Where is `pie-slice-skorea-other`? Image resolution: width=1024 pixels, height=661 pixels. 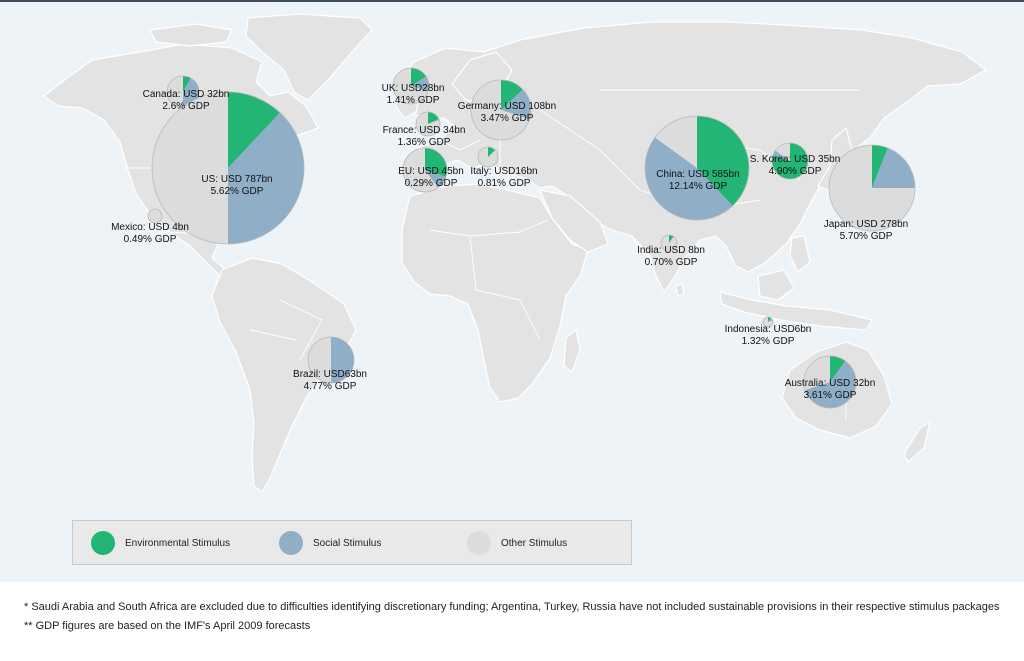
pie-slice-skorea-other is located at coordinates (782, 152).